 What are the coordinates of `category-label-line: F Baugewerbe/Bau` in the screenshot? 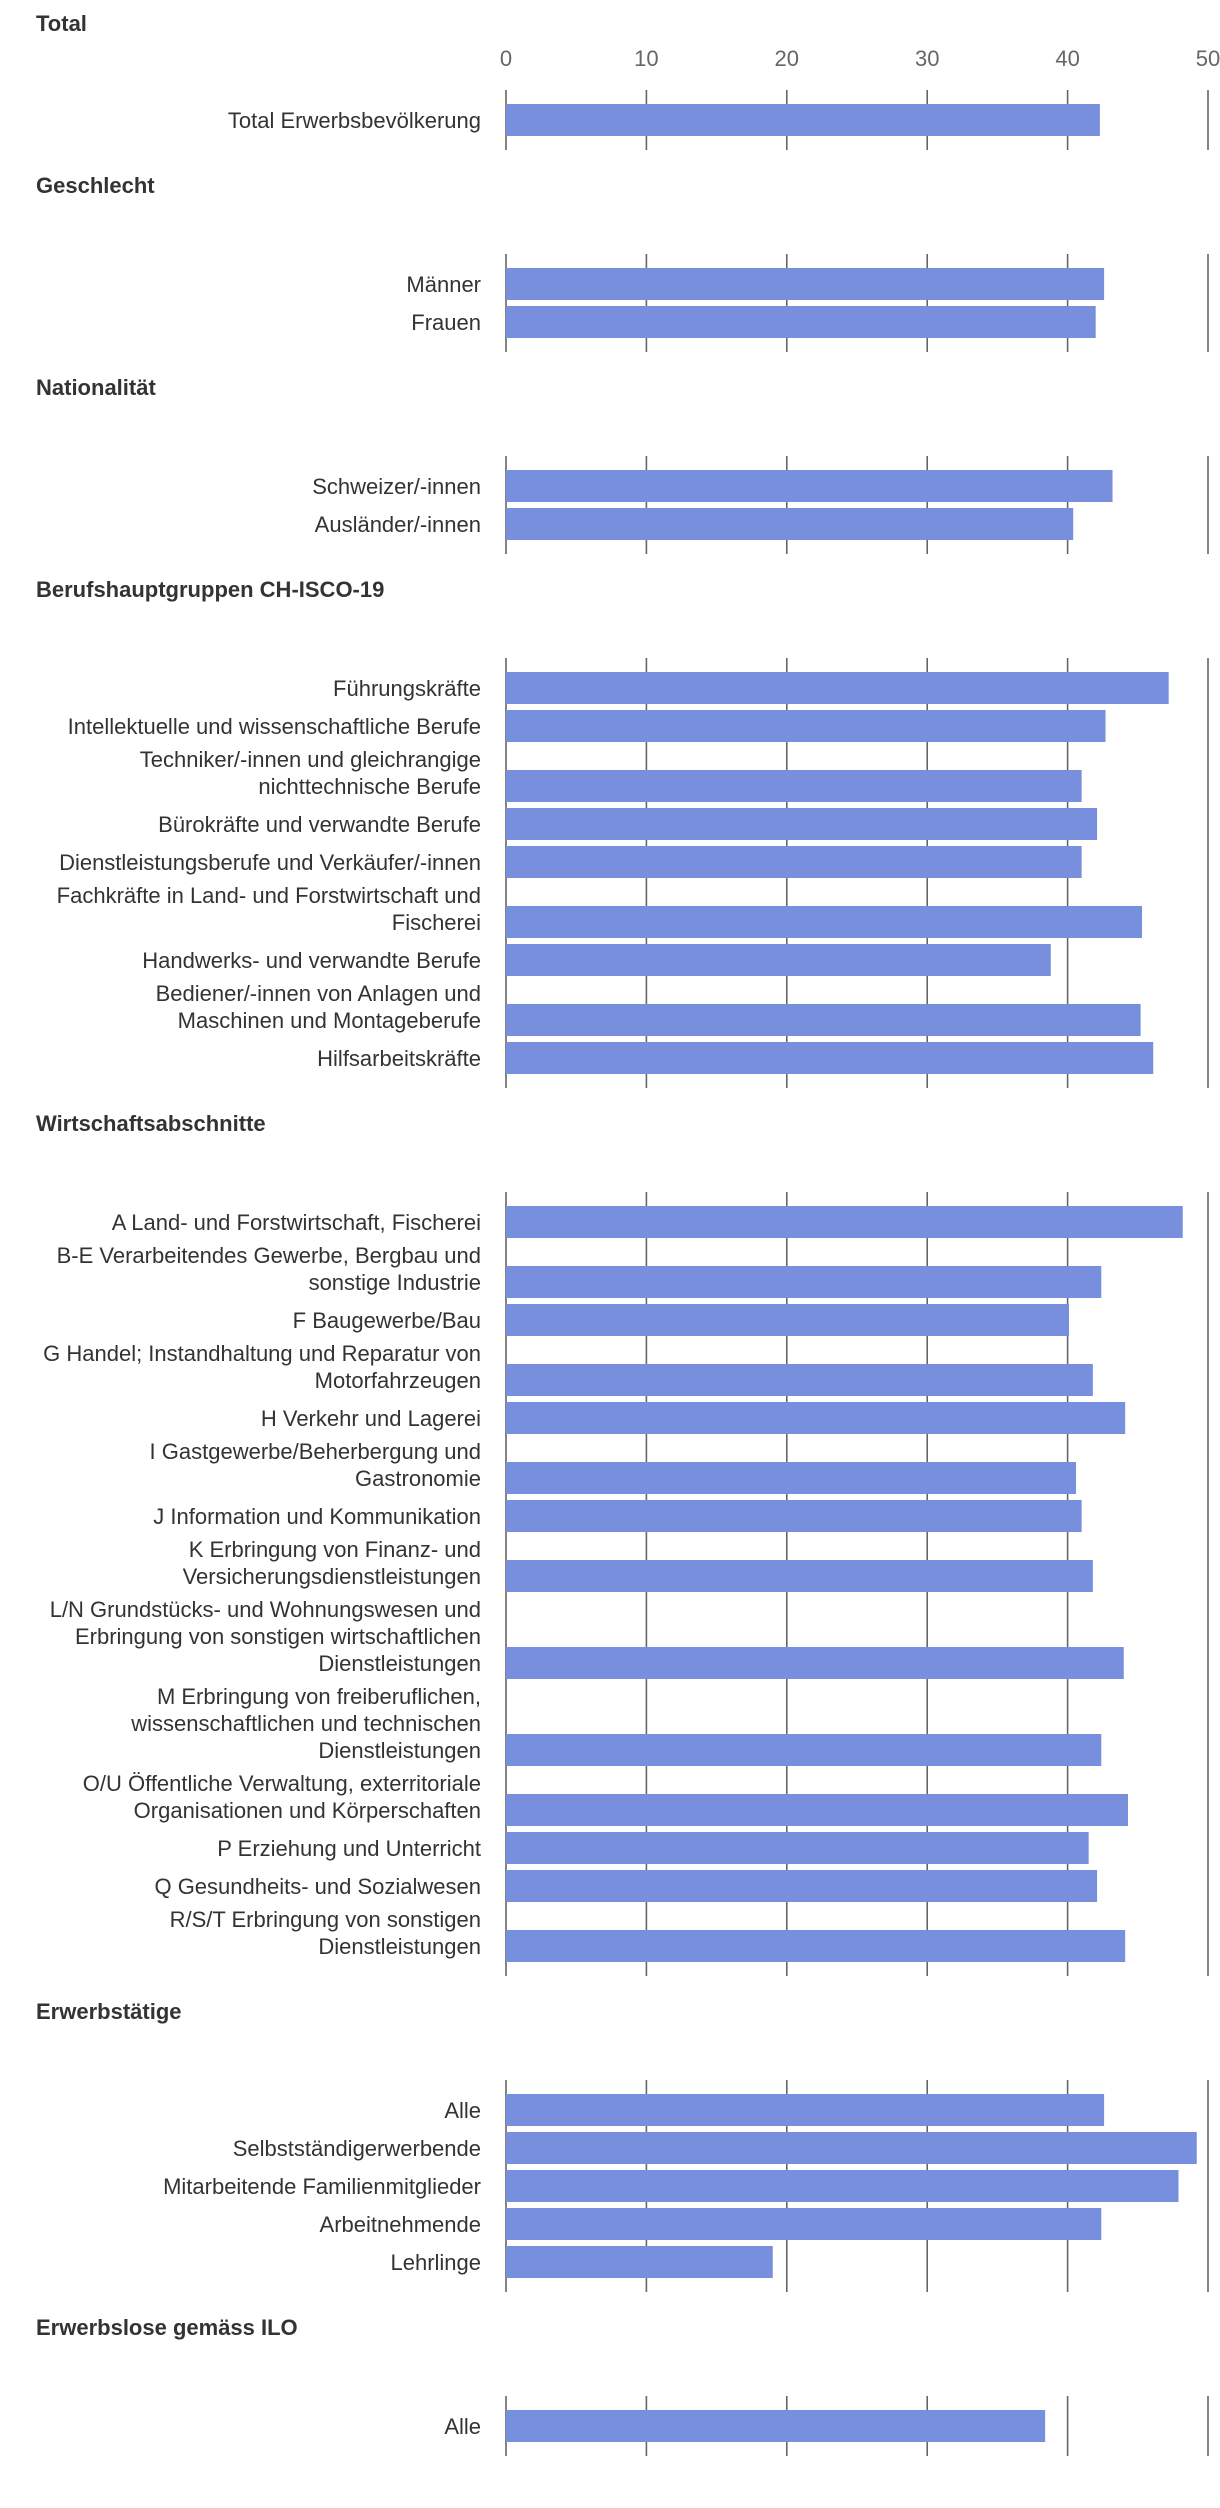 It's located at (387, 1320).